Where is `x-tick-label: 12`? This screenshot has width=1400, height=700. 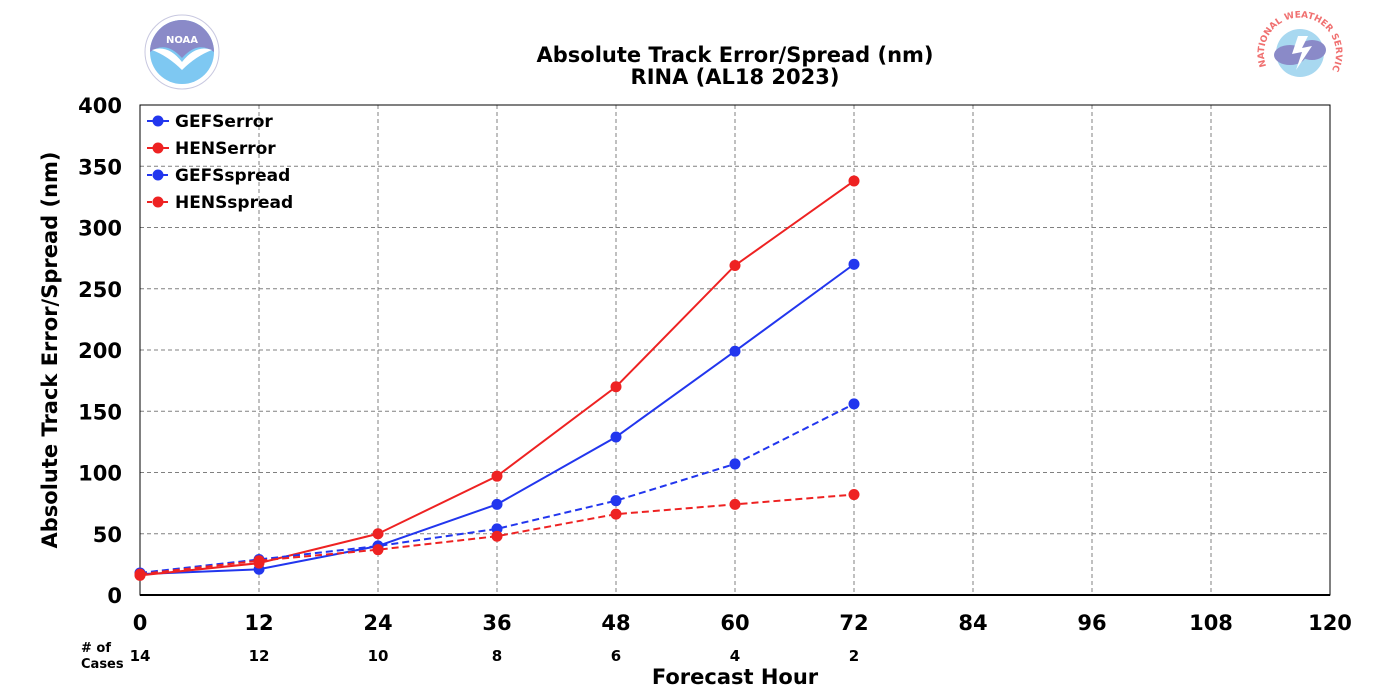
x-tick-label: 12 is located at coordinates (258, 623).